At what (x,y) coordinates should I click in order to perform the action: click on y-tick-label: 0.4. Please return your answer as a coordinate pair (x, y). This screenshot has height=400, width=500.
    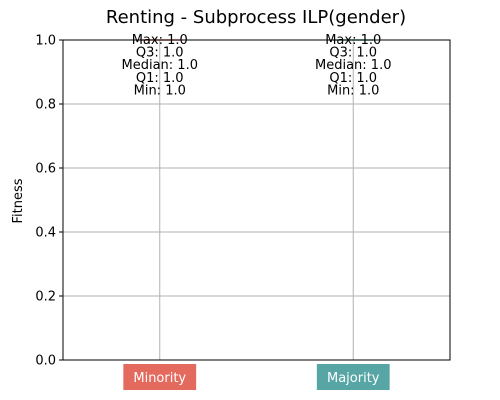
    Looking at the image, I should click on (45, 233).